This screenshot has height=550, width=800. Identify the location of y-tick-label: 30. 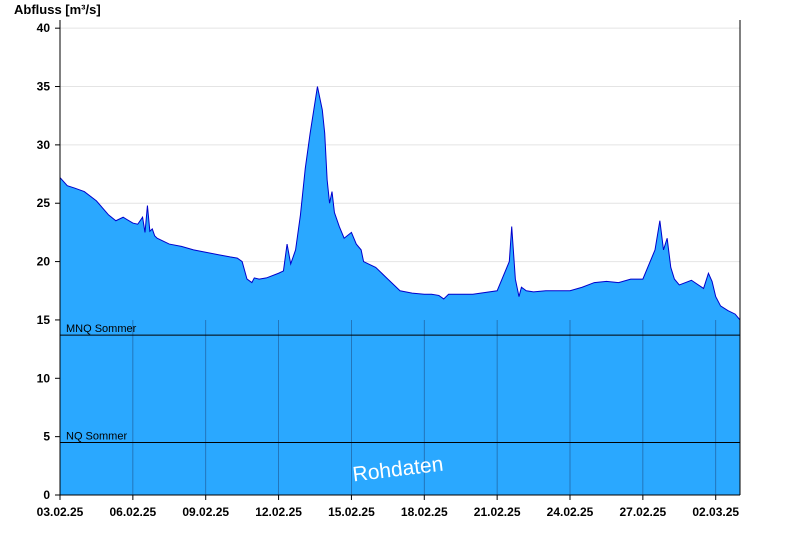
(44, 145).